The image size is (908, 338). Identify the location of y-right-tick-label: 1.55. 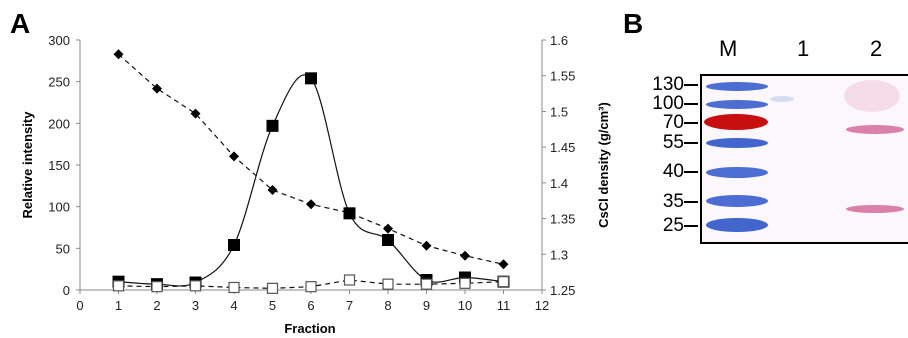
(562, 76).